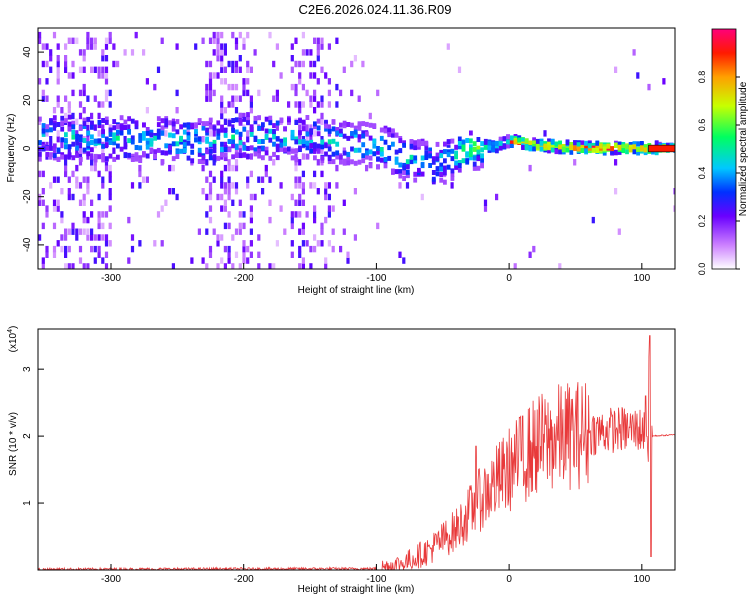 This screenshot has height=600, width=750. What do you see at coordinates (724, 149) in the screenshot?
I see `colorbar-gradient` at bounding box center [724, 149].